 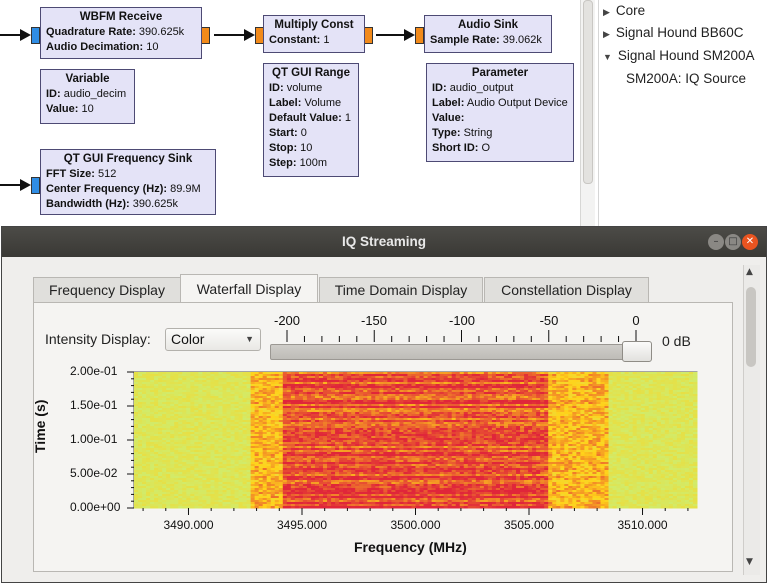 What do you see at coordinates (87, 79) in the screenshot?
I see `block-title: Variable` at bounding box center [87, 79].